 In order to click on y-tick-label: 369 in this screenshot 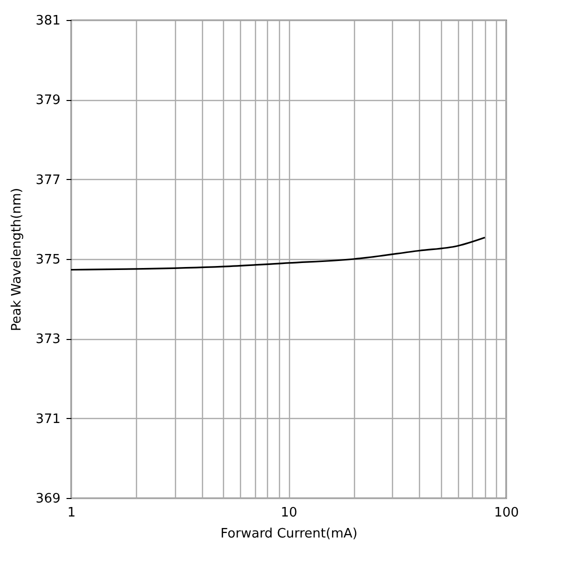, I will do `click(48, 499)`.